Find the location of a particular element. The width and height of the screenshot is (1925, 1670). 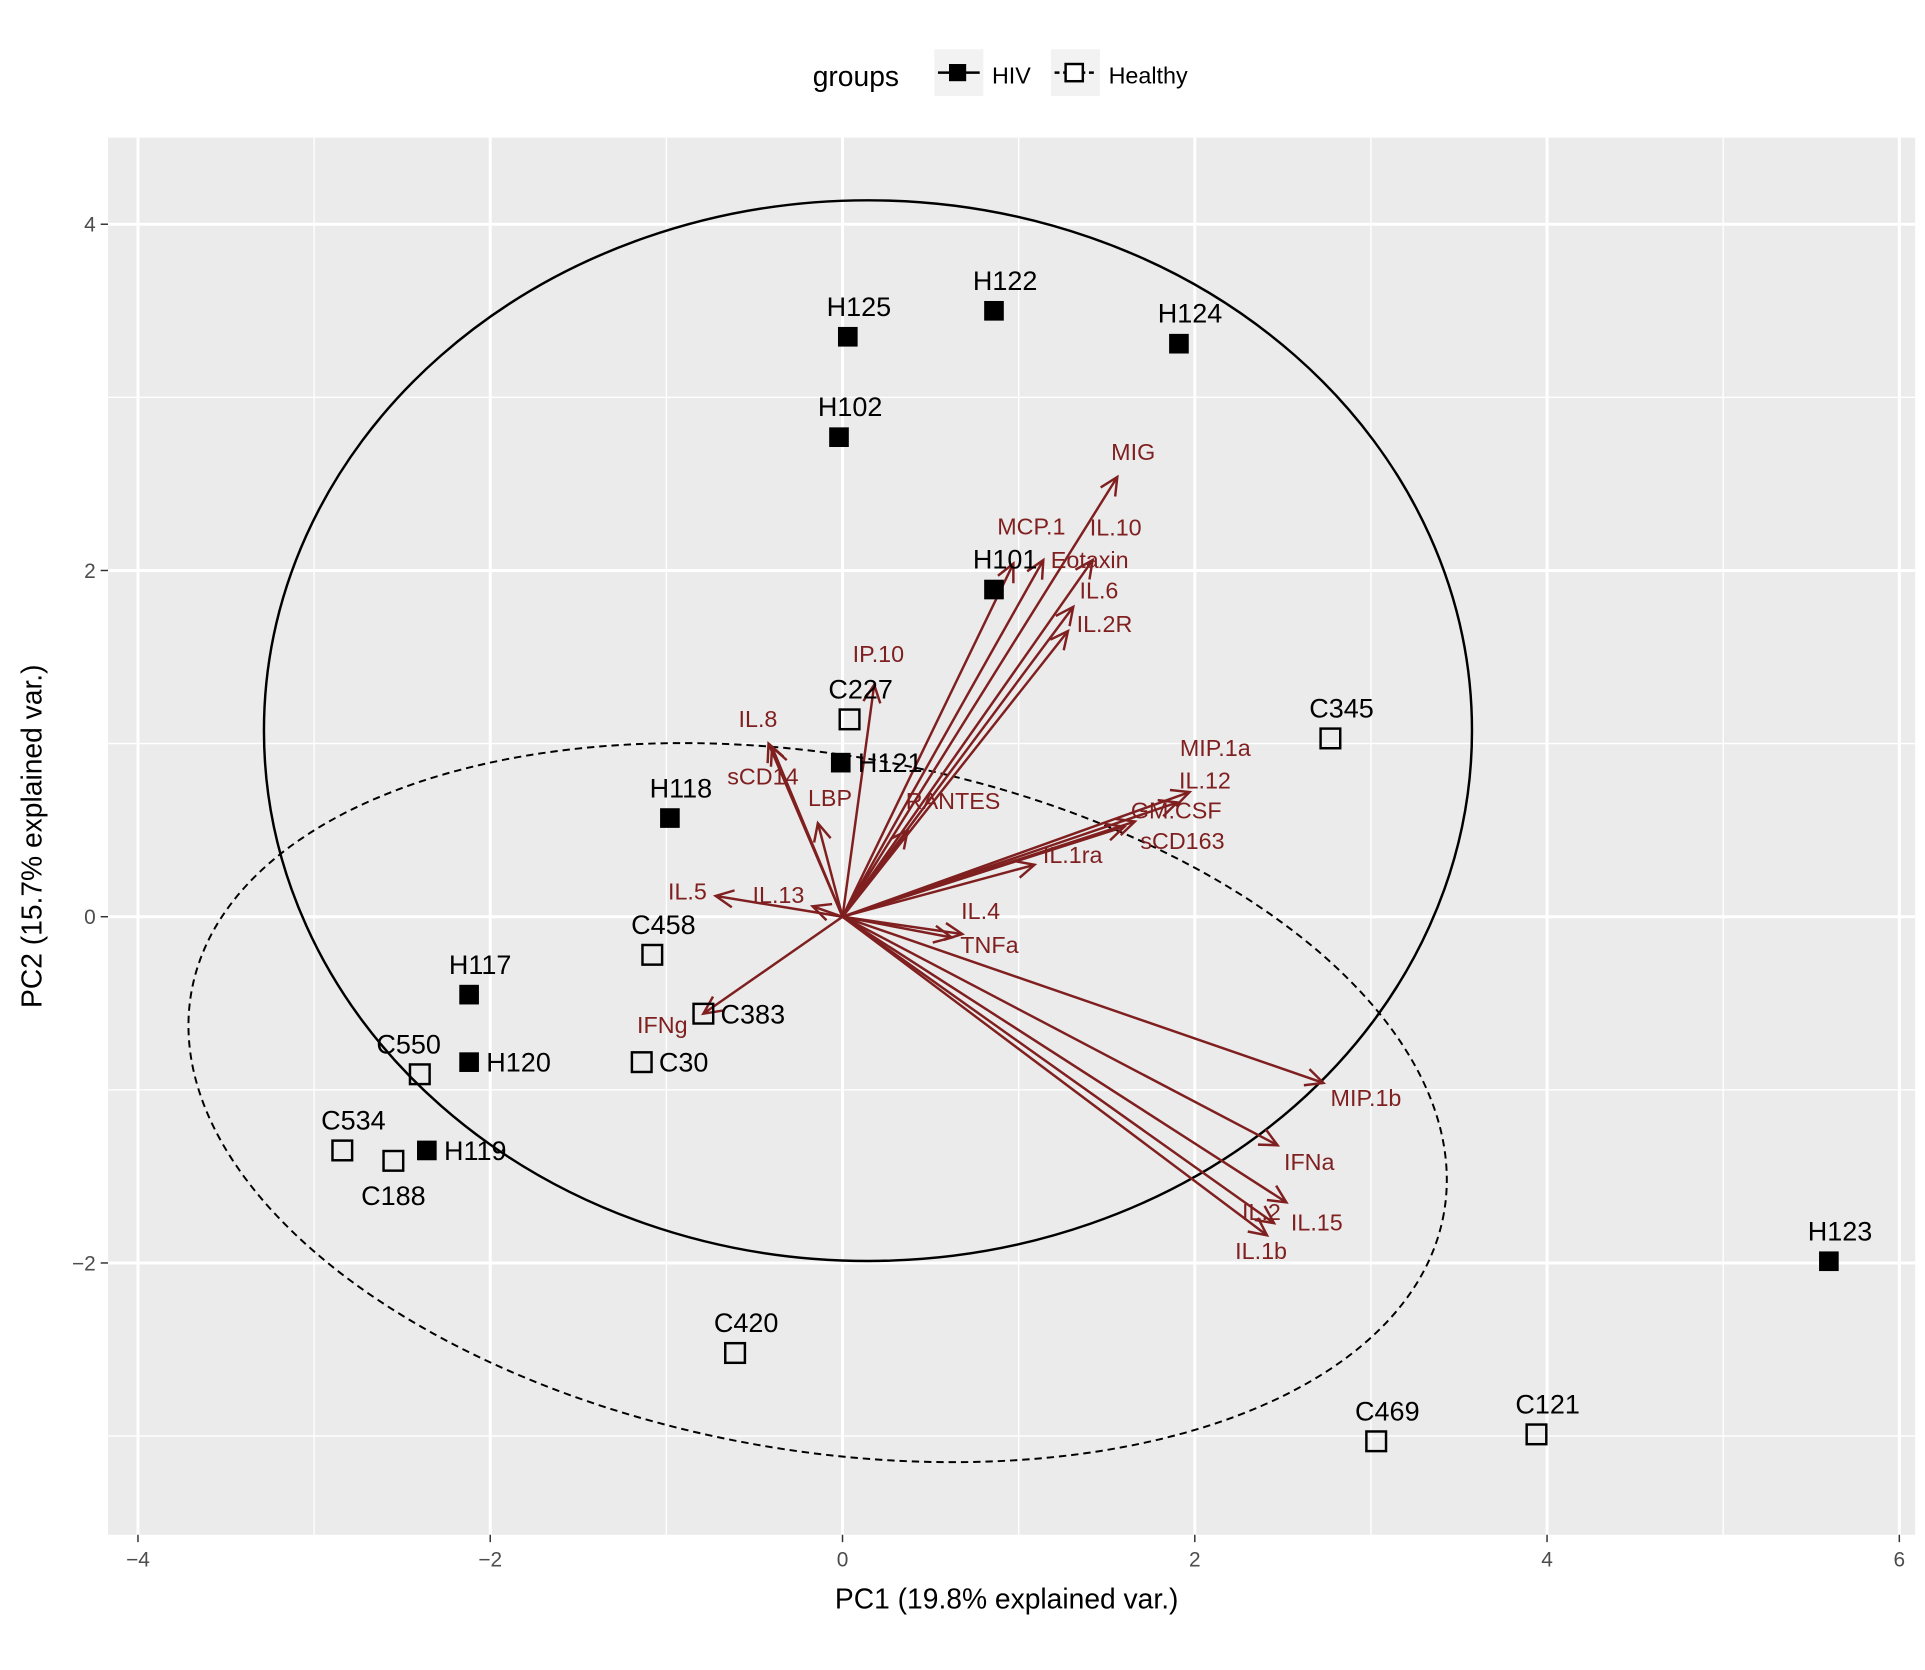

loading-label: MIG is located at coordinates (1133, 452).